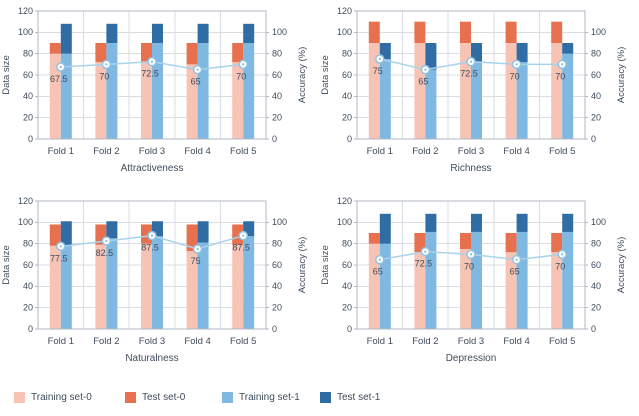 The width and height of the screenshot is (639, 416). What do you see at coordinates (425, 151) in the screenshot?
I see `fold-label: Fold 2` at bounding box center [425, 151].